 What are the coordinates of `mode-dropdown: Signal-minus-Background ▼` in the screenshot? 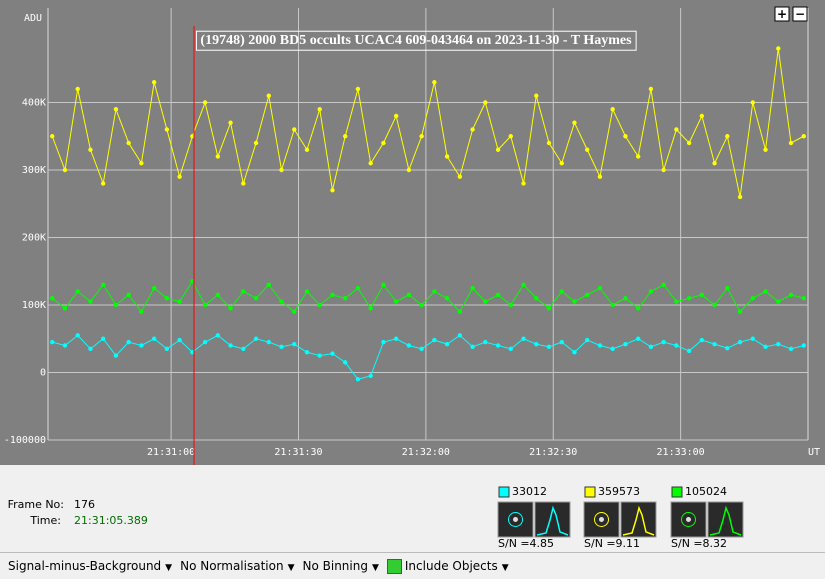 It's located at (90, 566).